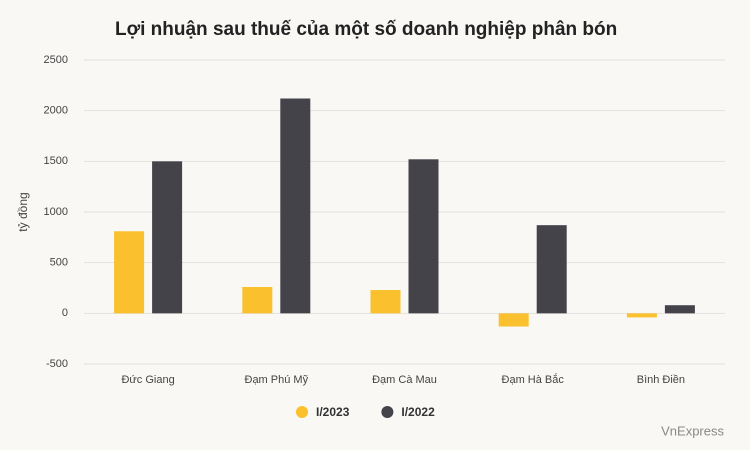  I want to click on x-tick-label: Bình Điền, so click(661, 380).